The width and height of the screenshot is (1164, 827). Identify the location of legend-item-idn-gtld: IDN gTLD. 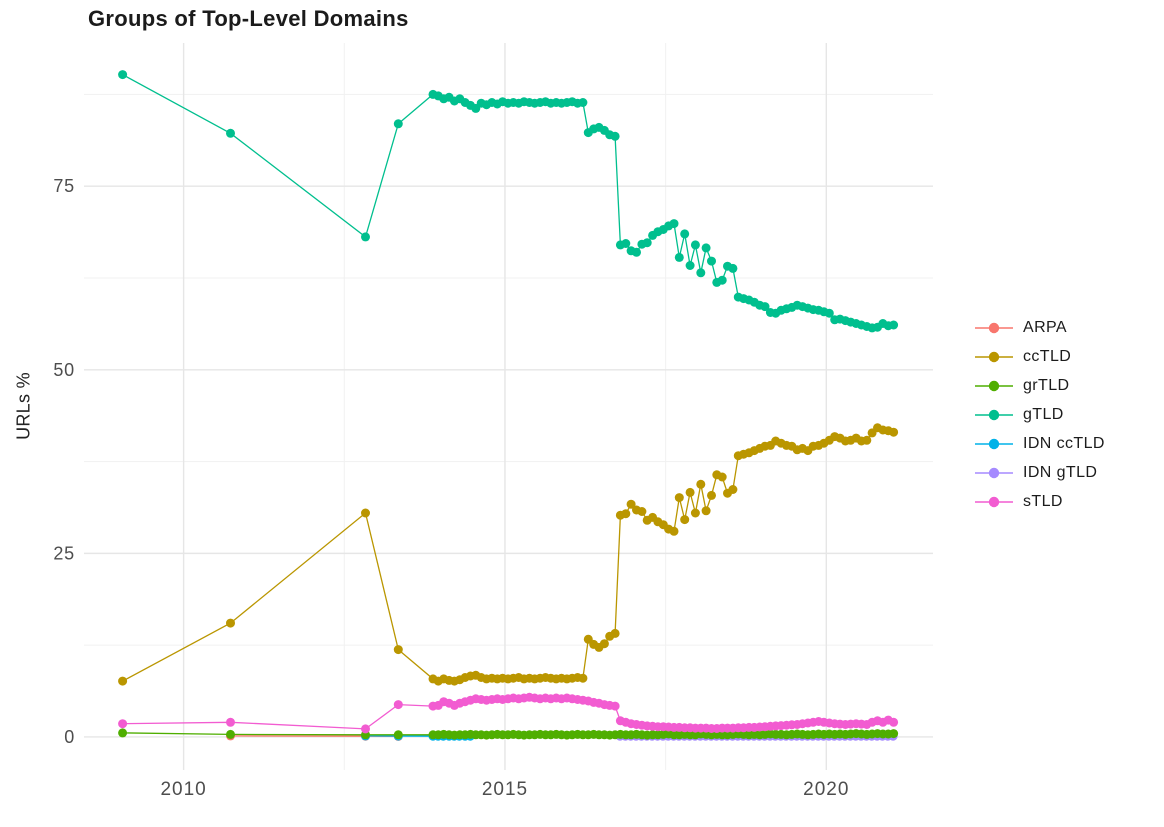
(1039, 472).